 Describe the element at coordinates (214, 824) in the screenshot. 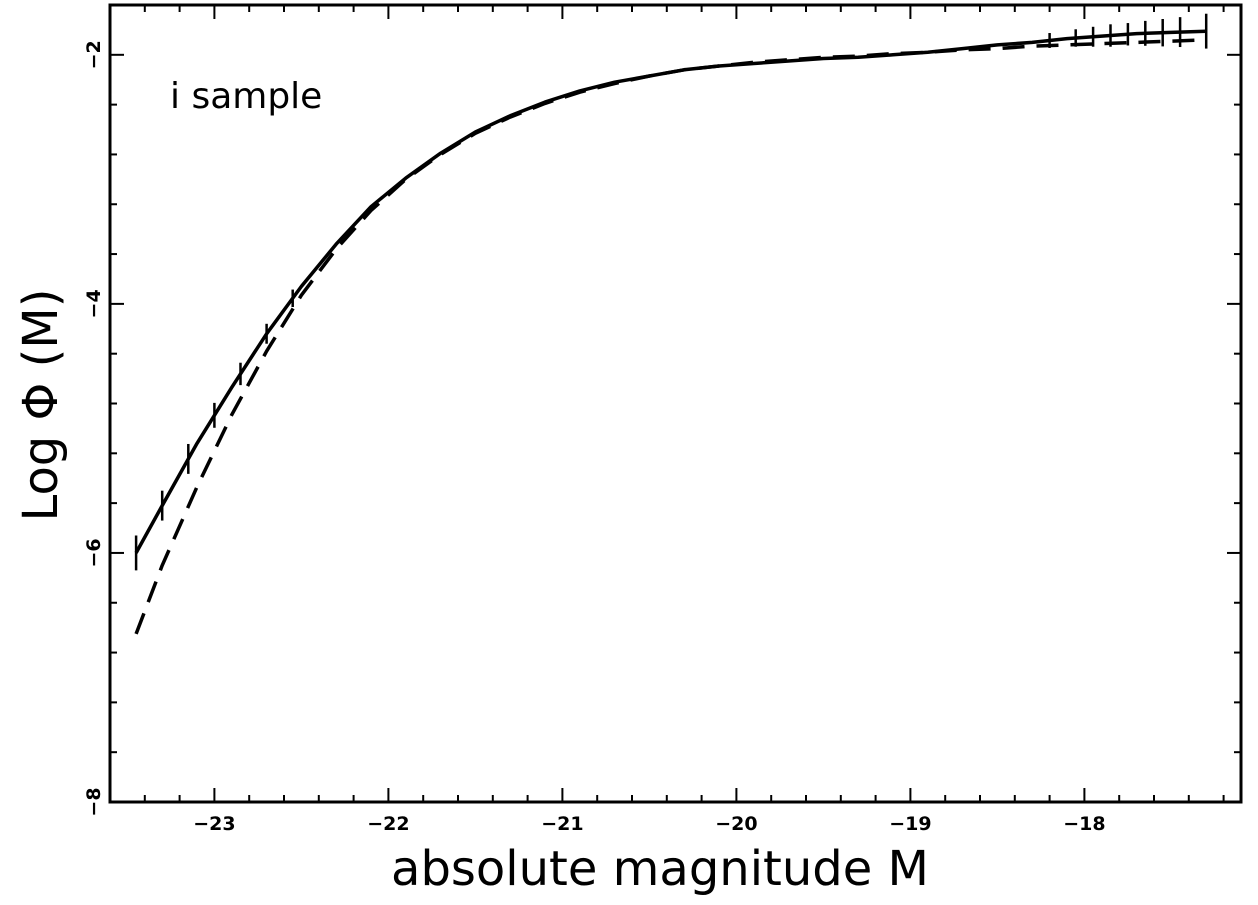

I see `x-tick-label: −23` at that location.